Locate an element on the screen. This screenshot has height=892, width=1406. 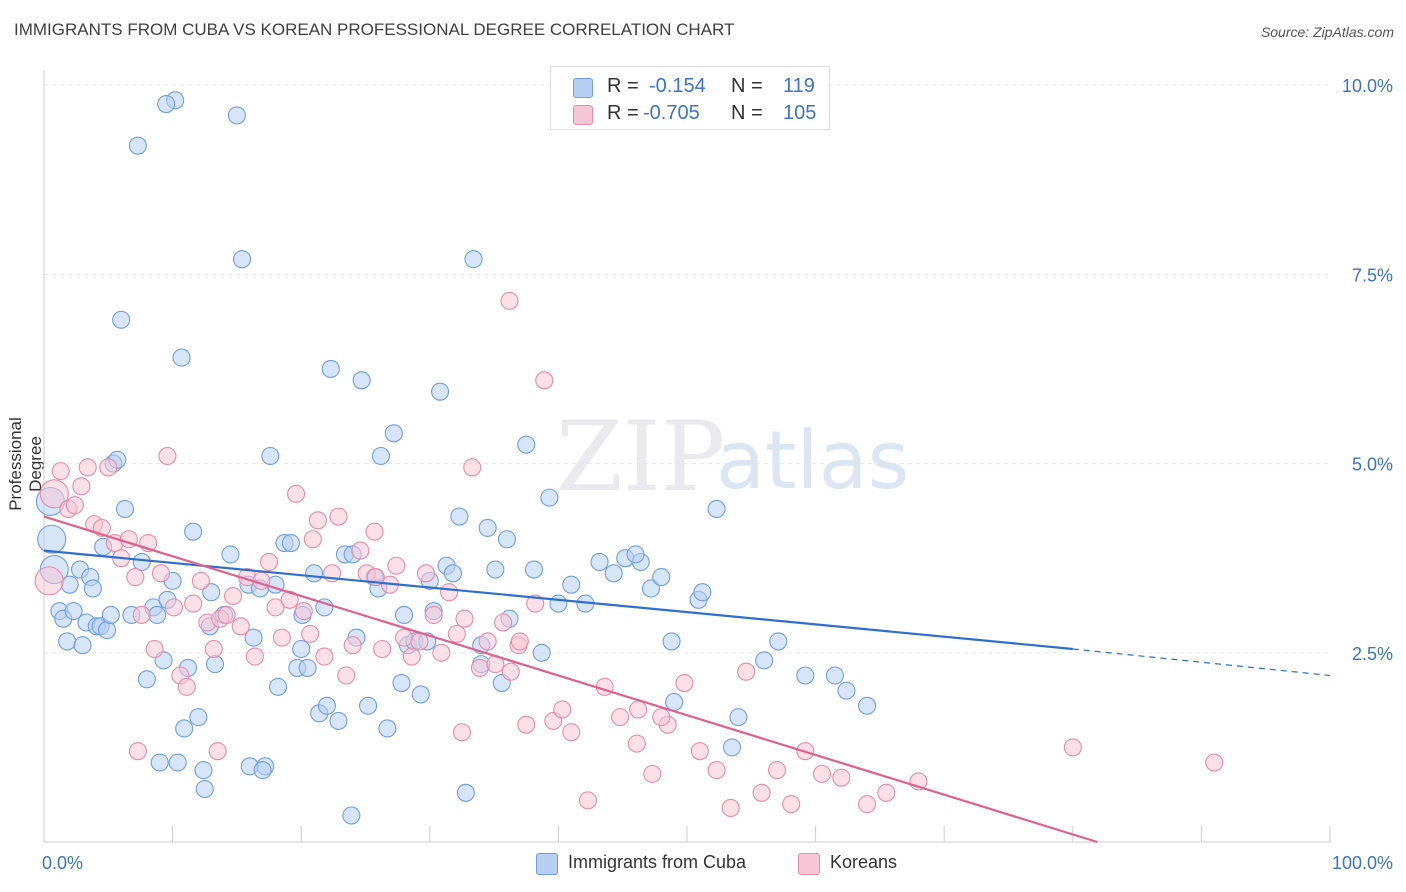
watermark-atlas: atlas is located at coordinates (812, 460).